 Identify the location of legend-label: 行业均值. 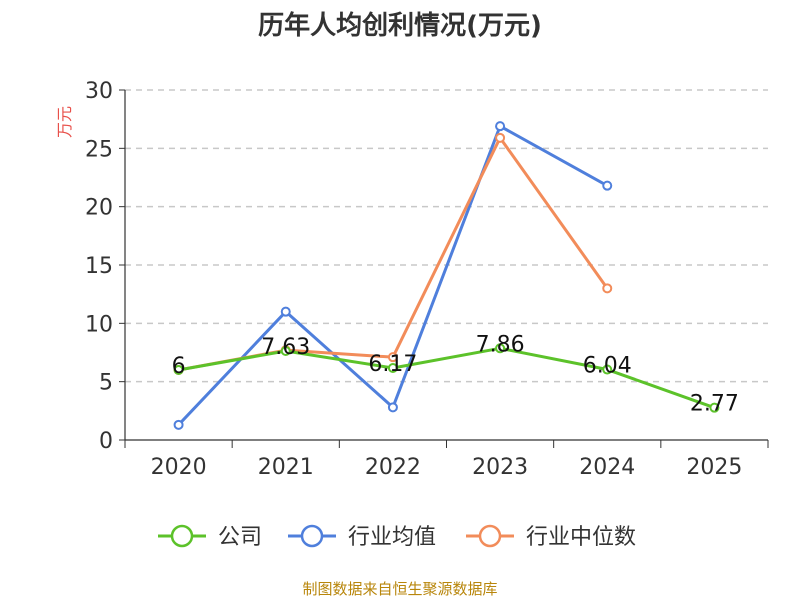
(392, 537).